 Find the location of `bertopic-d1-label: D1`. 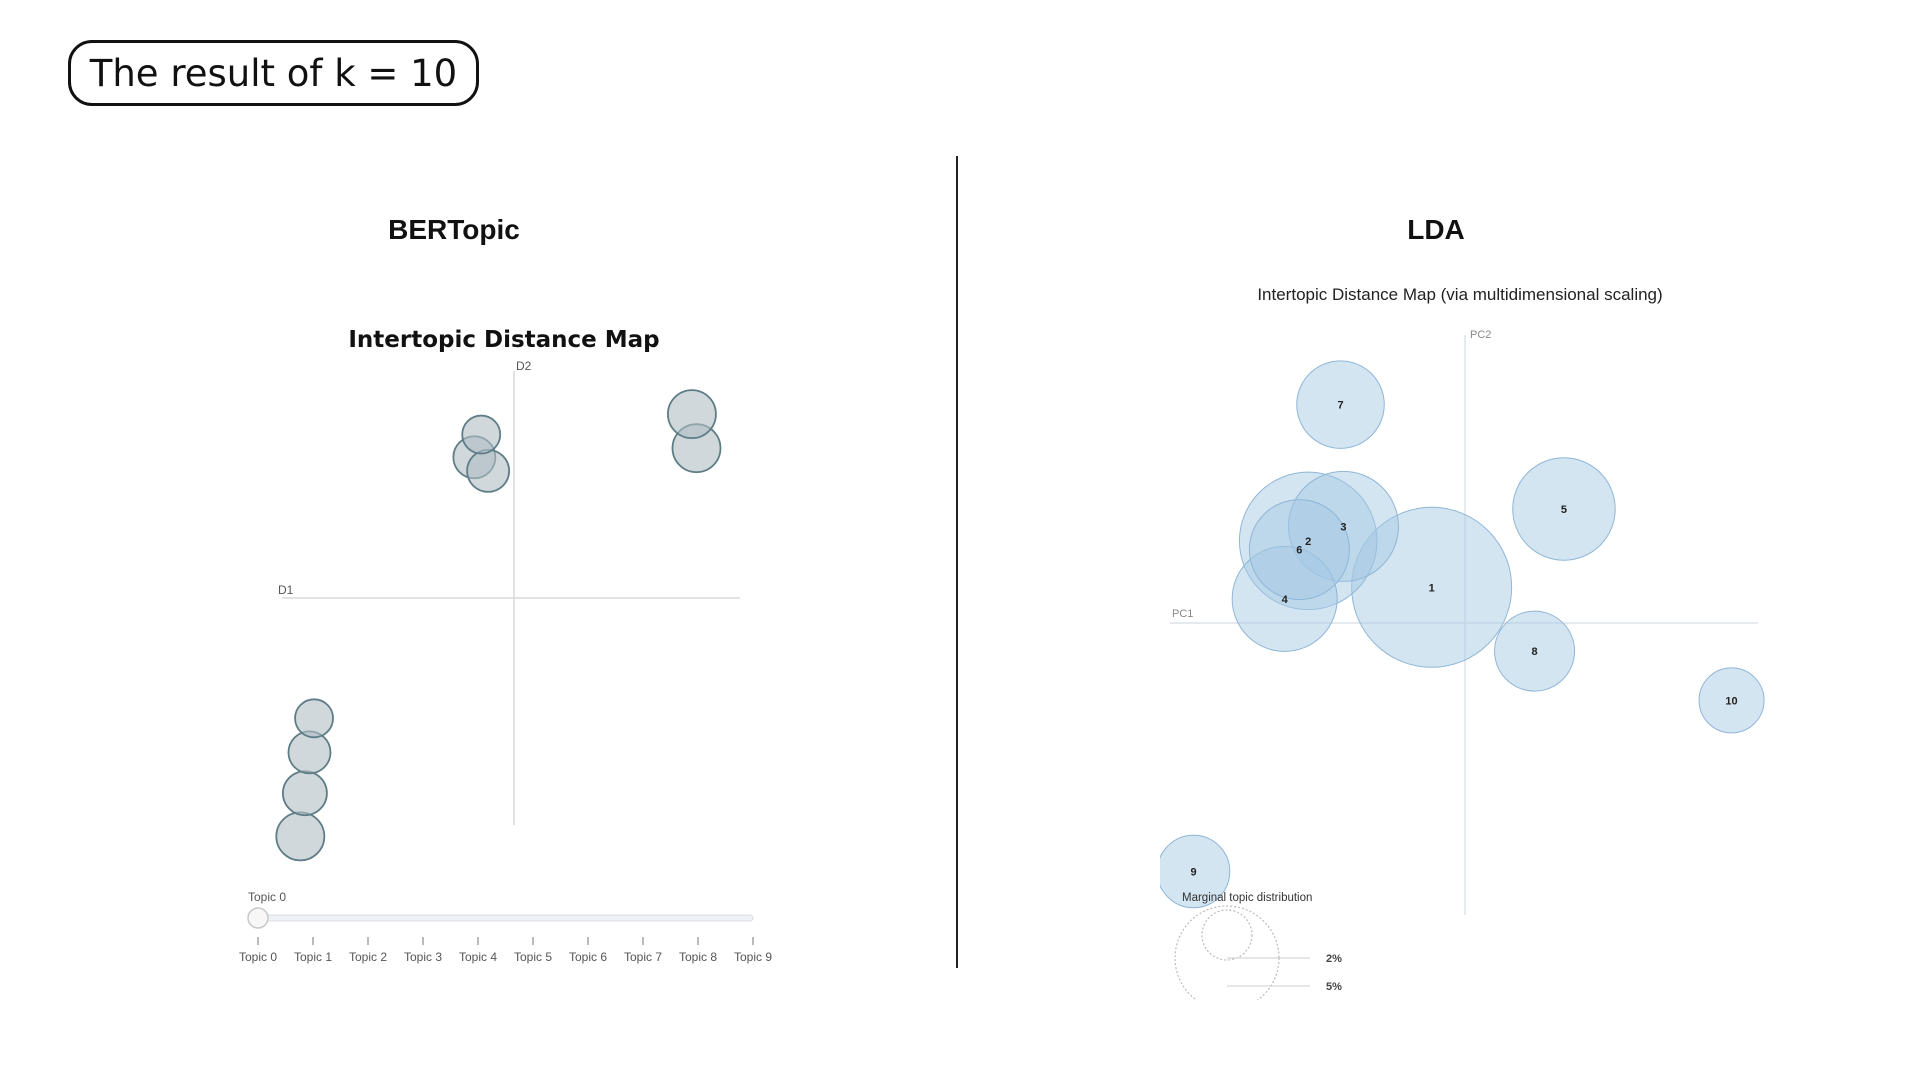

bertopic-d1-label: D1 is located at coordinates (286, 590).